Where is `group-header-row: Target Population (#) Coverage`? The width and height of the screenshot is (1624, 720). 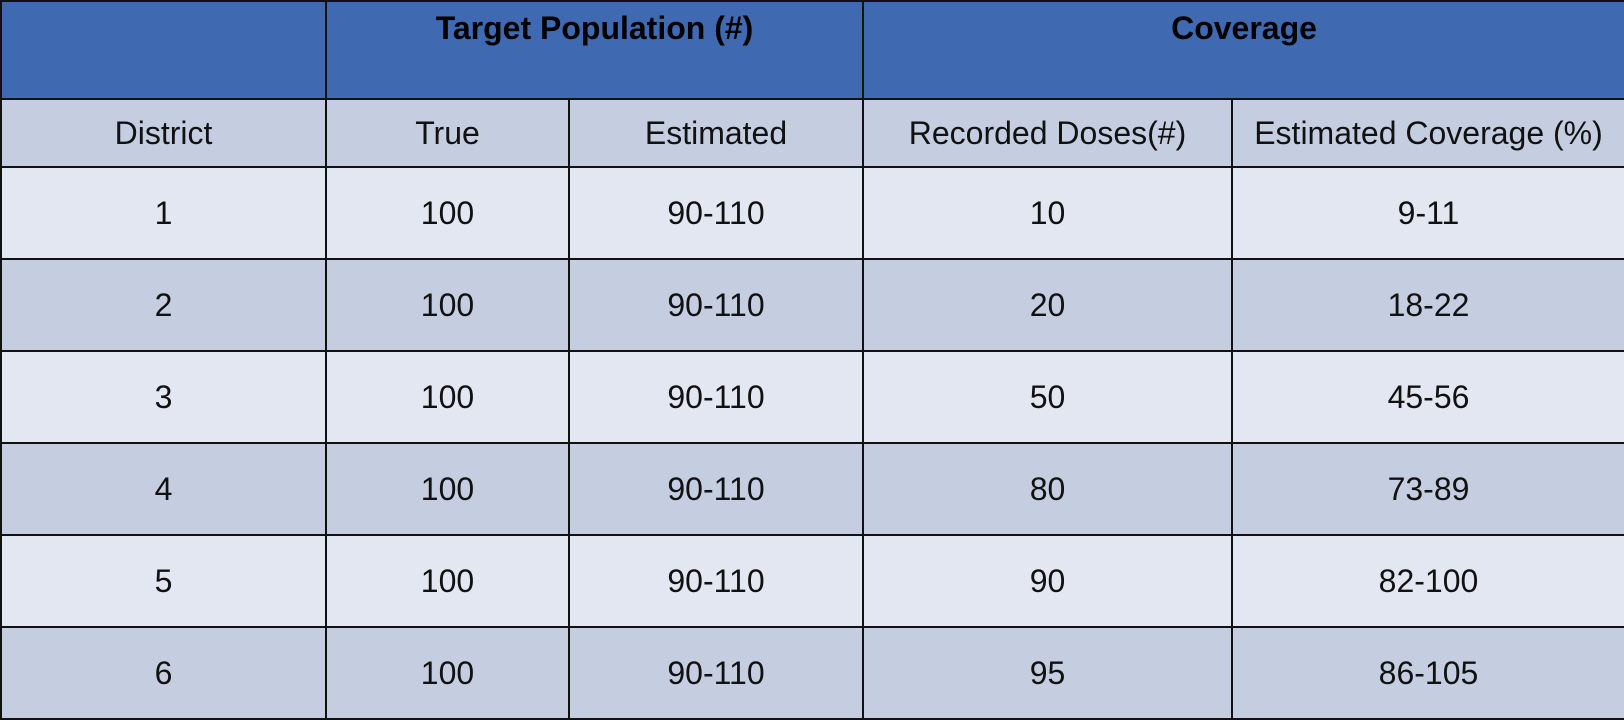
group-header-row: Target Population (#) Coverage is located at coordinates (812, 50).